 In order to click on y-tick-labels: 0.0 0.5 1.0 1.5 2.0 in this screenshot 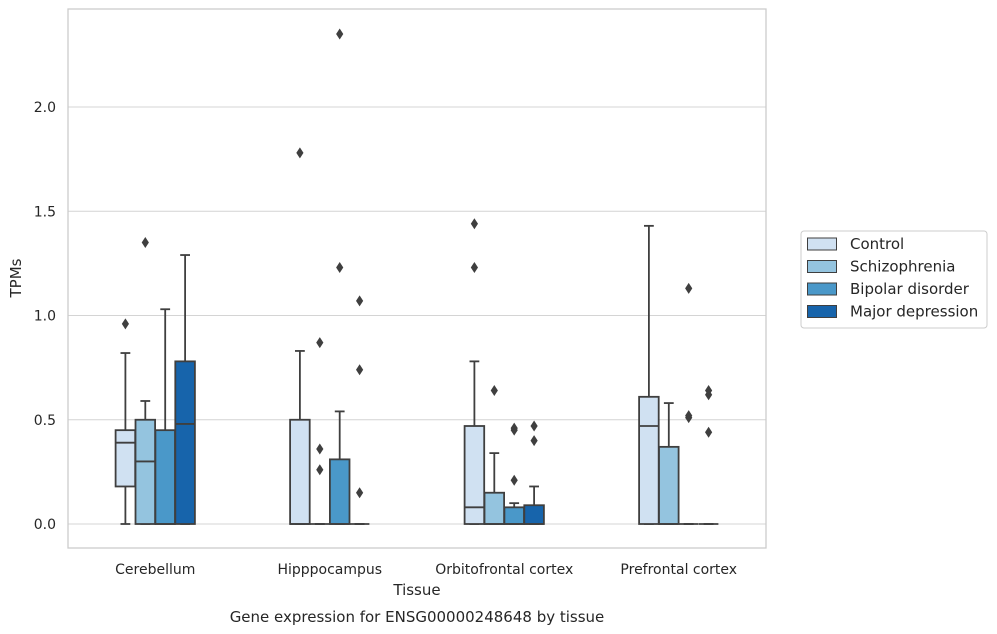, I will do `click(45, 316)`.